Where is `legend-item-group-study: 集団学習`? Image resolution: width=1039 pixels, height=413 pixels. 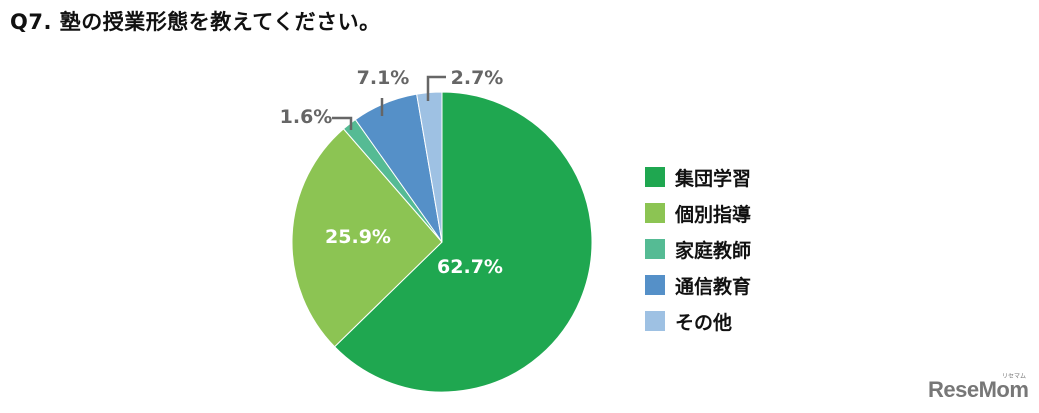 legend-item-group-study: 集団学習 is located at coordinates (698, 177).